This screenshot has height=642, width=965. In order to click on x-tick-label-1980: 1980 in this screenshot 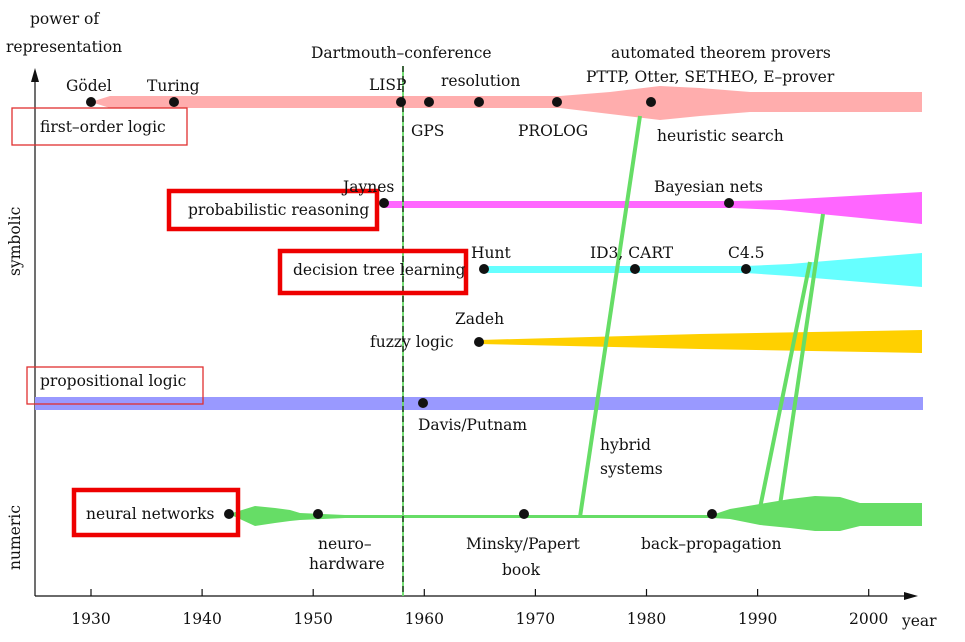, I will do `click(646, 619)`.